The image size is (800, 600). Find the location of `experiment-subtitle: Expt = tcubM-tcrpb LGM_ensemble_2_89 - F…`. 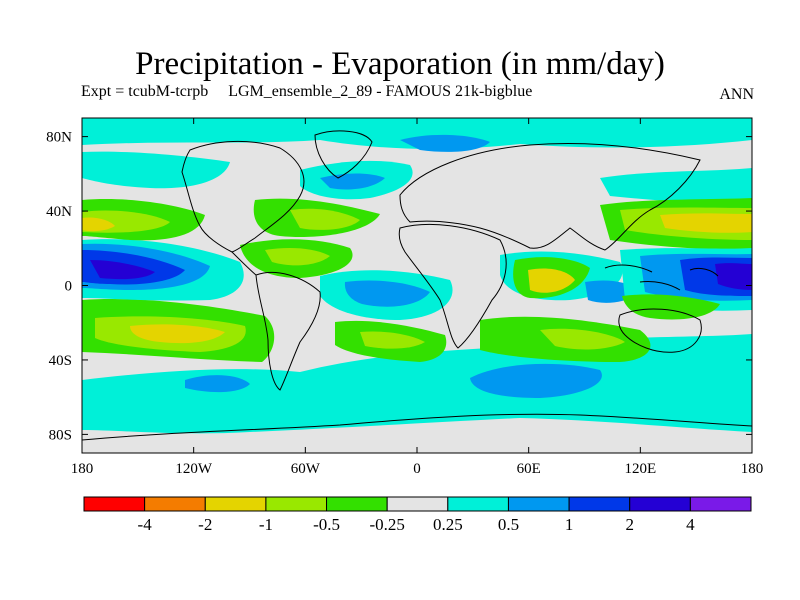

experiment-subtitle: Expt = tcubM-tcrpb LGM_ensemble_2_89 - F… is located at coordinates (306, 92).